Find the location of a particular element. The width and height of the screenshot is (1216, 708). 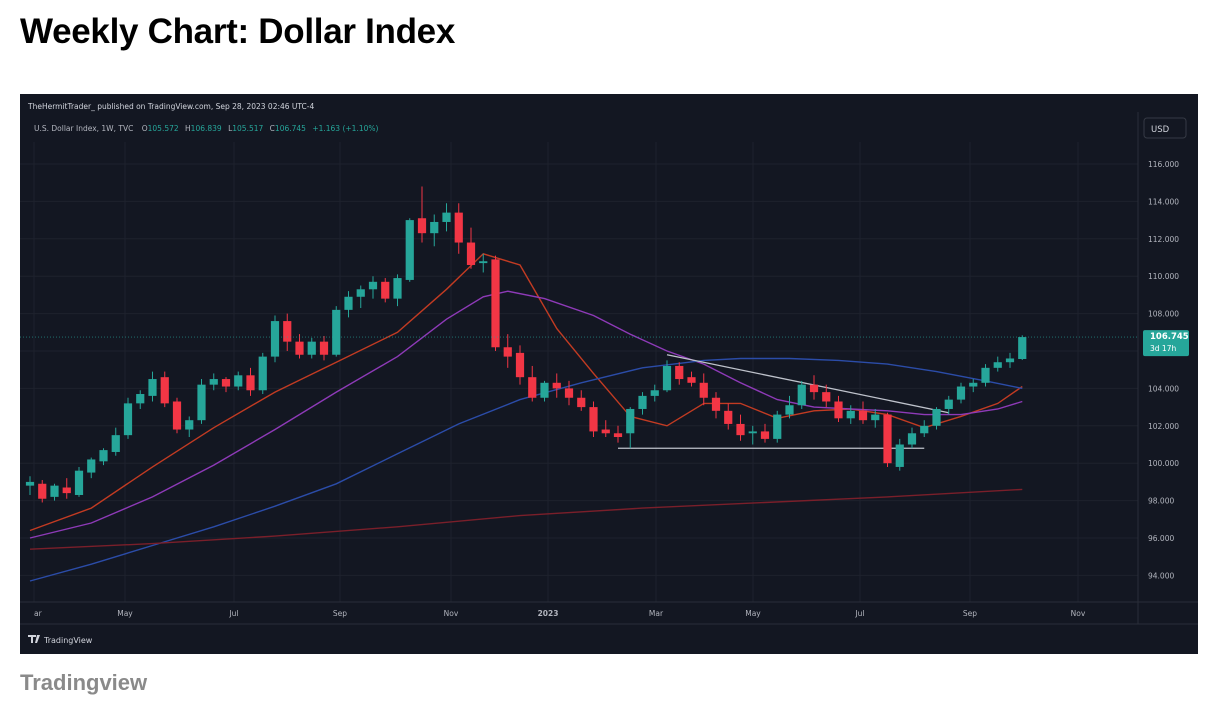

bar-countdown: 3d 17h is located at coordinates (1163, 348).